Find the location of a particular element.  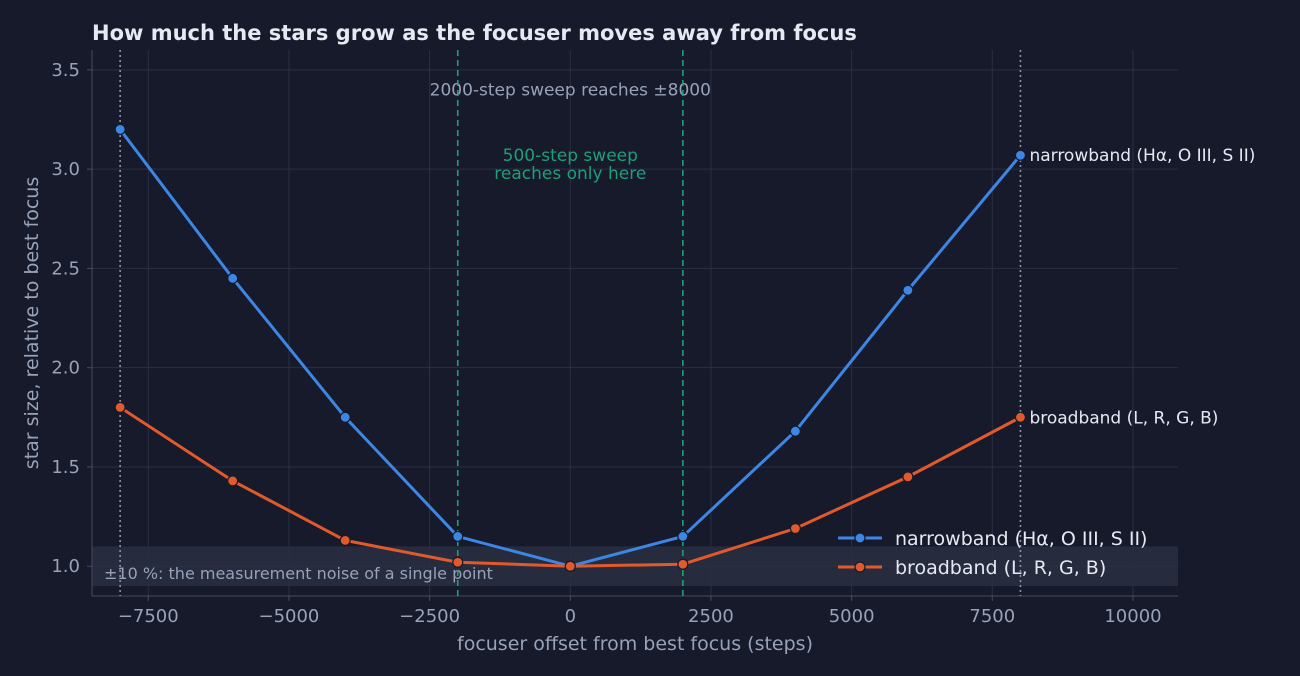

x-tick-label: 10000 is located at coordinates (1132, 616).